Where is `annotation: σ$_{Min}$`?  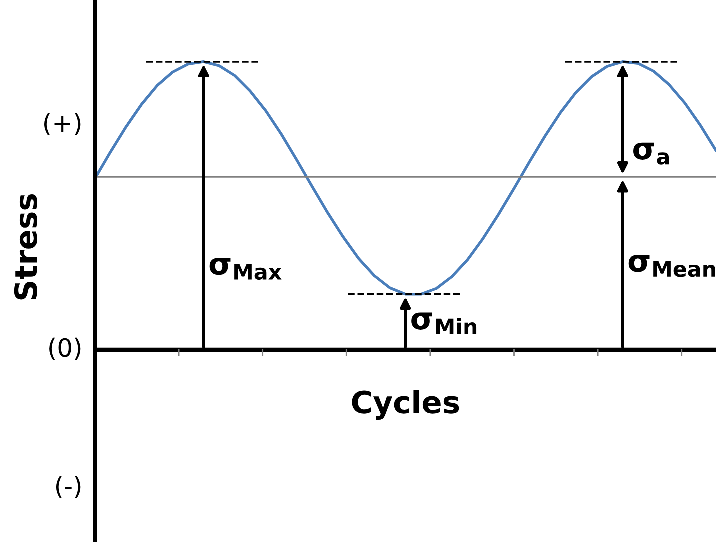 annotation: σ$_{Min}$ is located at coordinates (444, 323).